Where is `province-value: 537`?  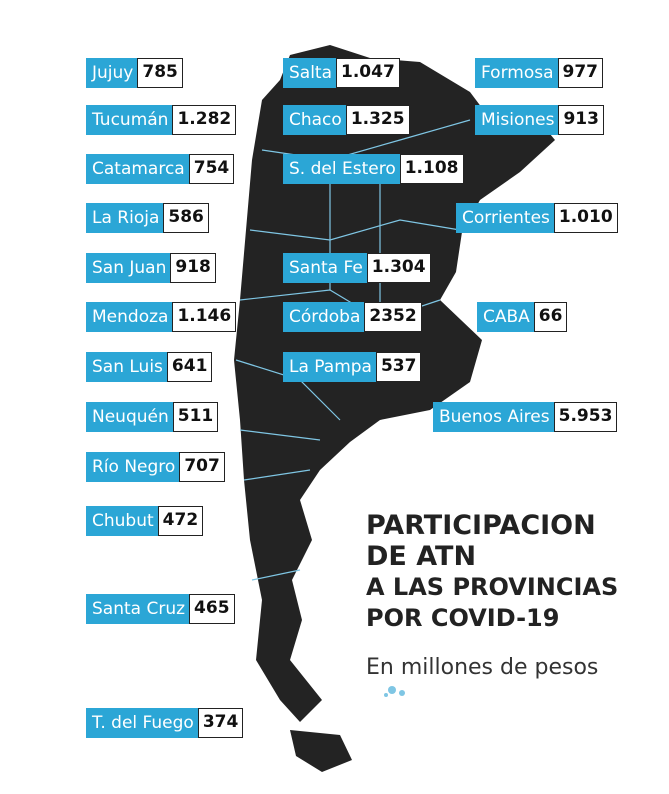 province-value: 537 is located at coordinates (398, 367).